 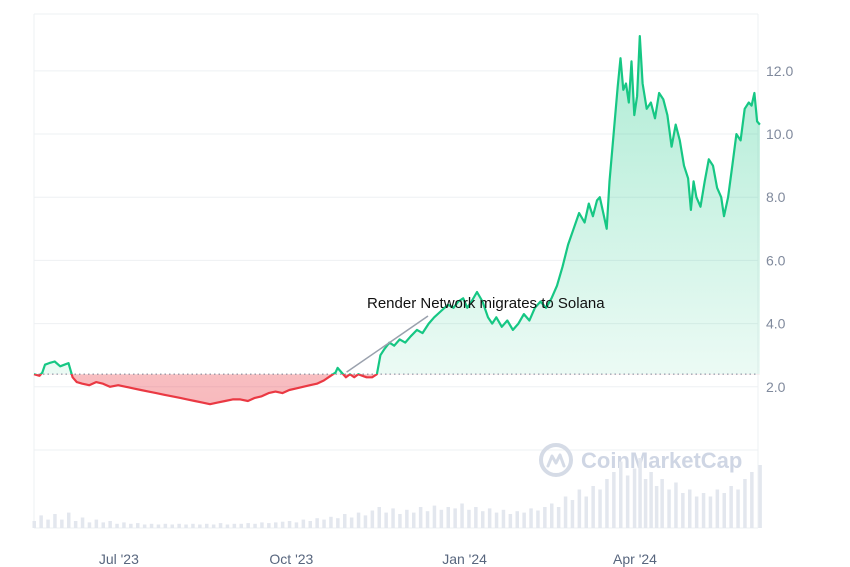 What do you see at coordinates (779, 71) in the screenshot?
I see `y-tick-label: 12.0` at bounding box center [779, 71].